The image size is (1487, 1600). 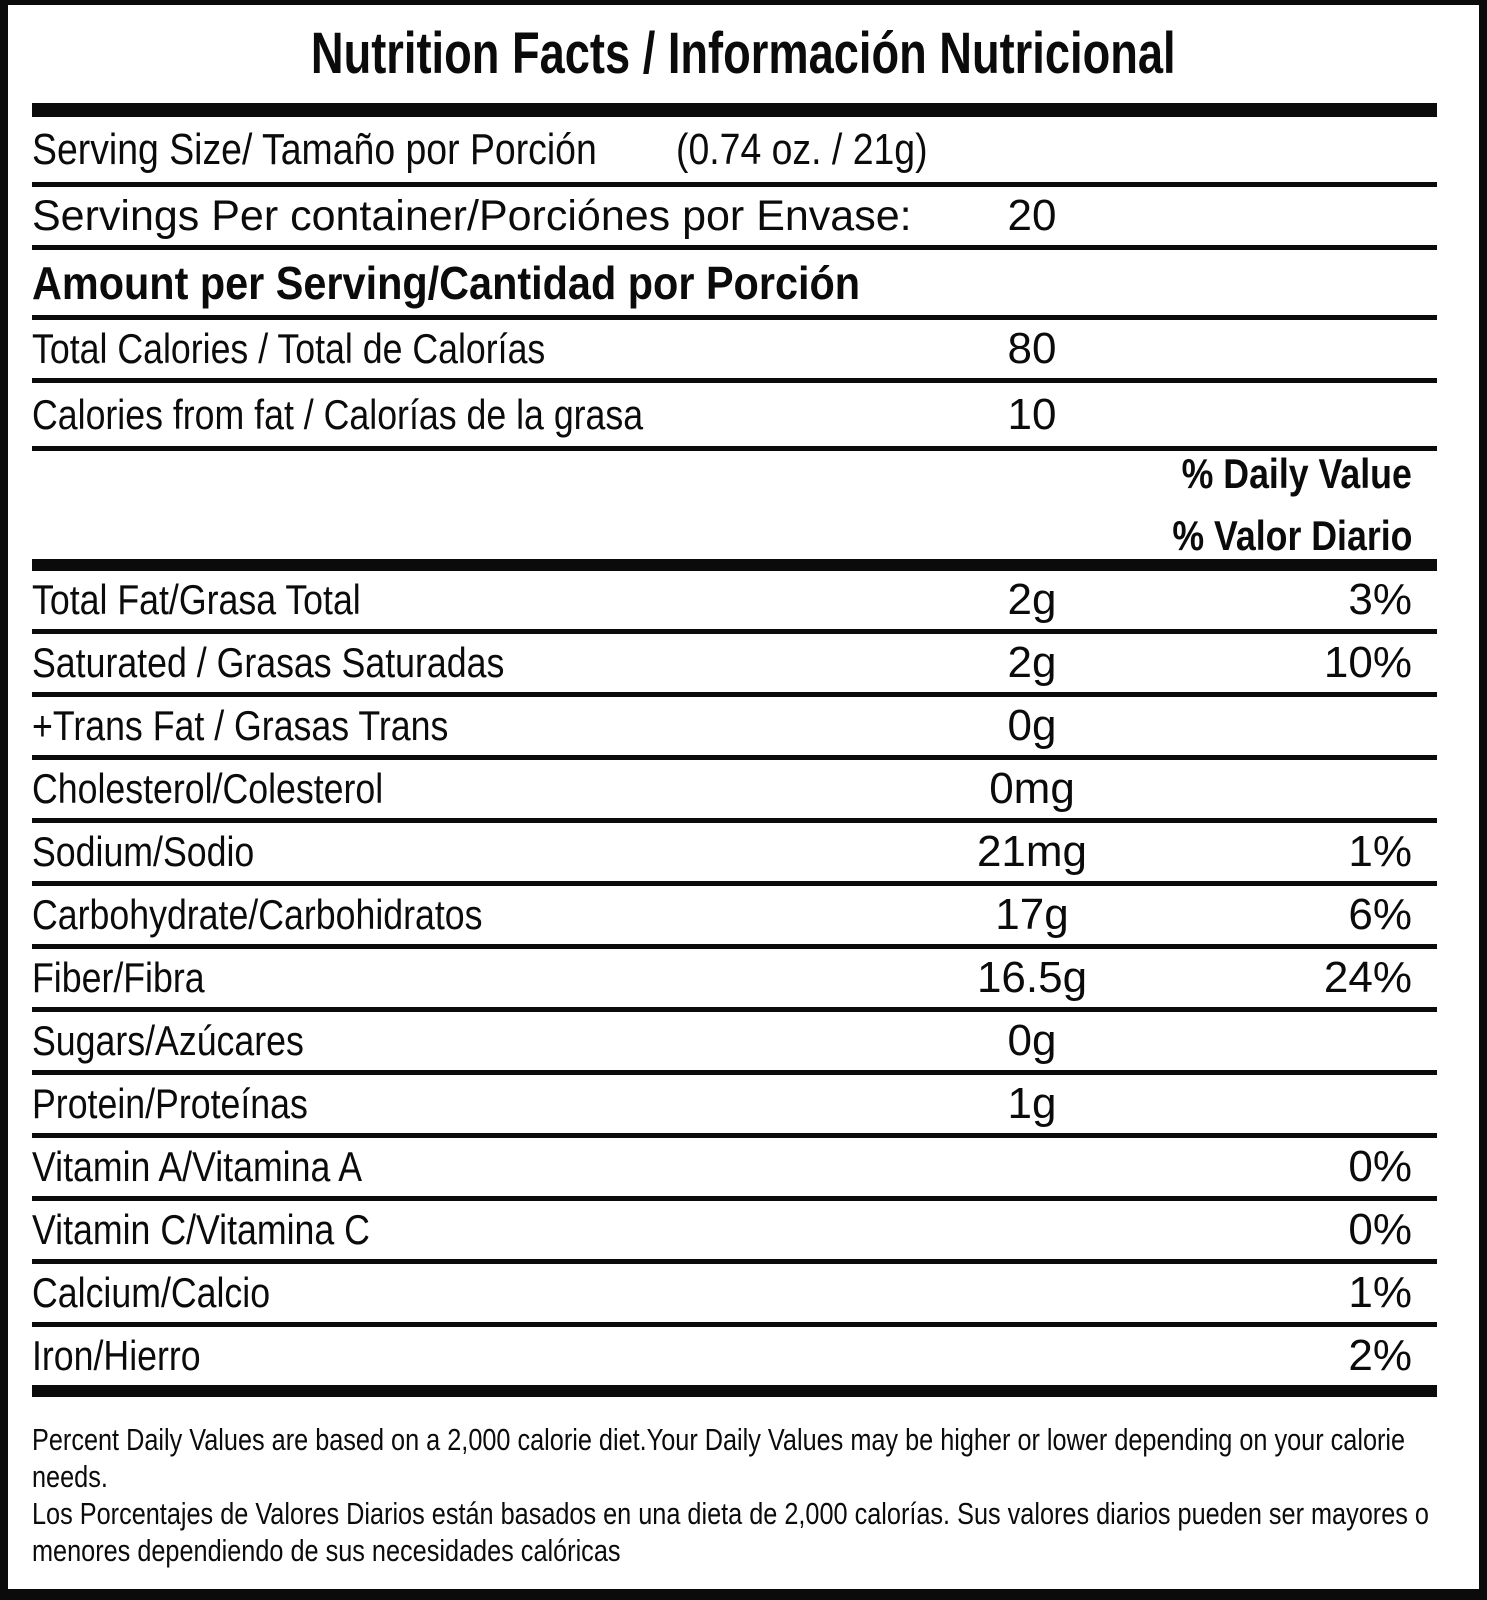 I want to click on nutrient-amount: 0mg, so click(x=1032, y=788).